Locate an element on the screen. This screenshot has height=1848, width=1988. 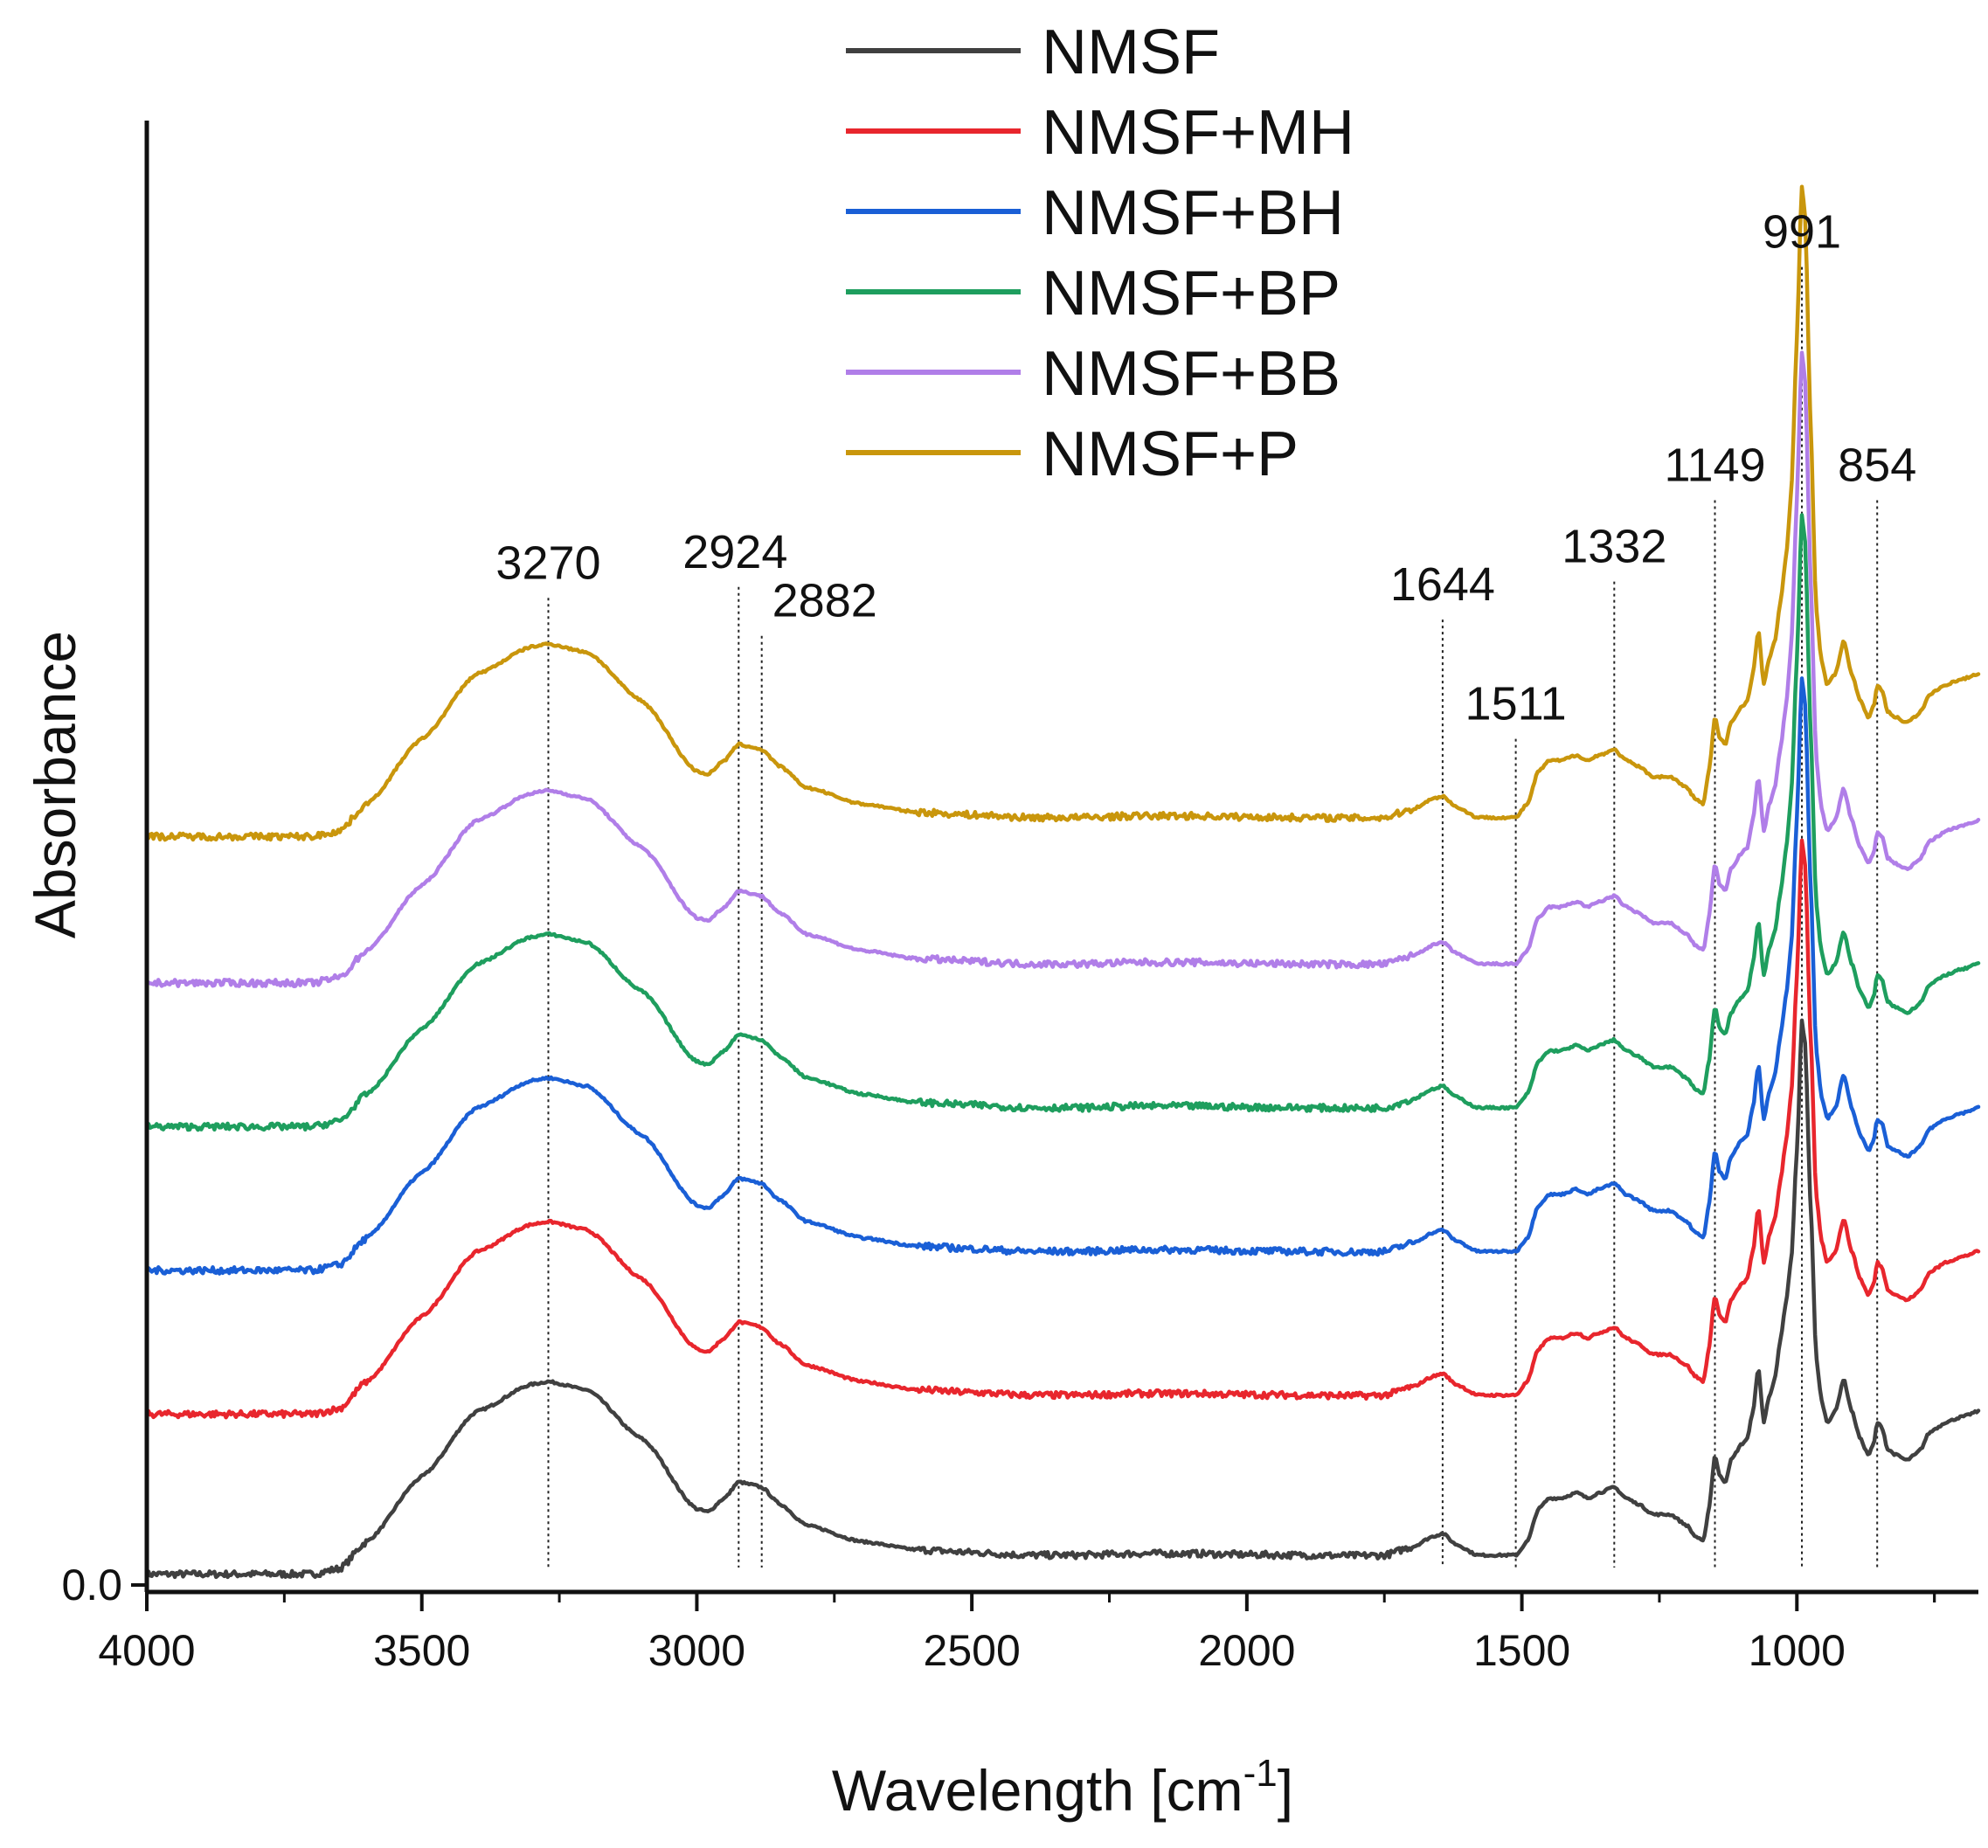
x-tick-label-2000: 2000 is located at coordinates (1246, 1650).